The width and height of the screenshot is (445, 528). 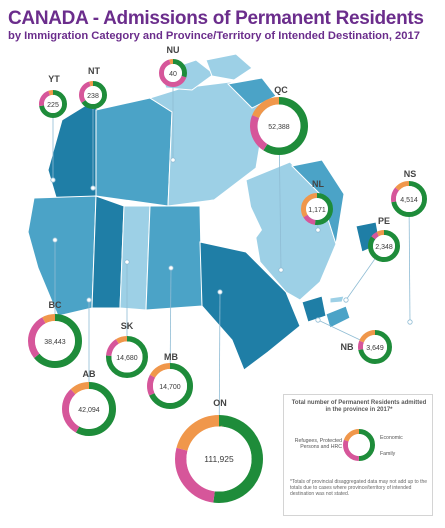 I want to click on sk-total-label: 14,680, so click(x=127, y=358).